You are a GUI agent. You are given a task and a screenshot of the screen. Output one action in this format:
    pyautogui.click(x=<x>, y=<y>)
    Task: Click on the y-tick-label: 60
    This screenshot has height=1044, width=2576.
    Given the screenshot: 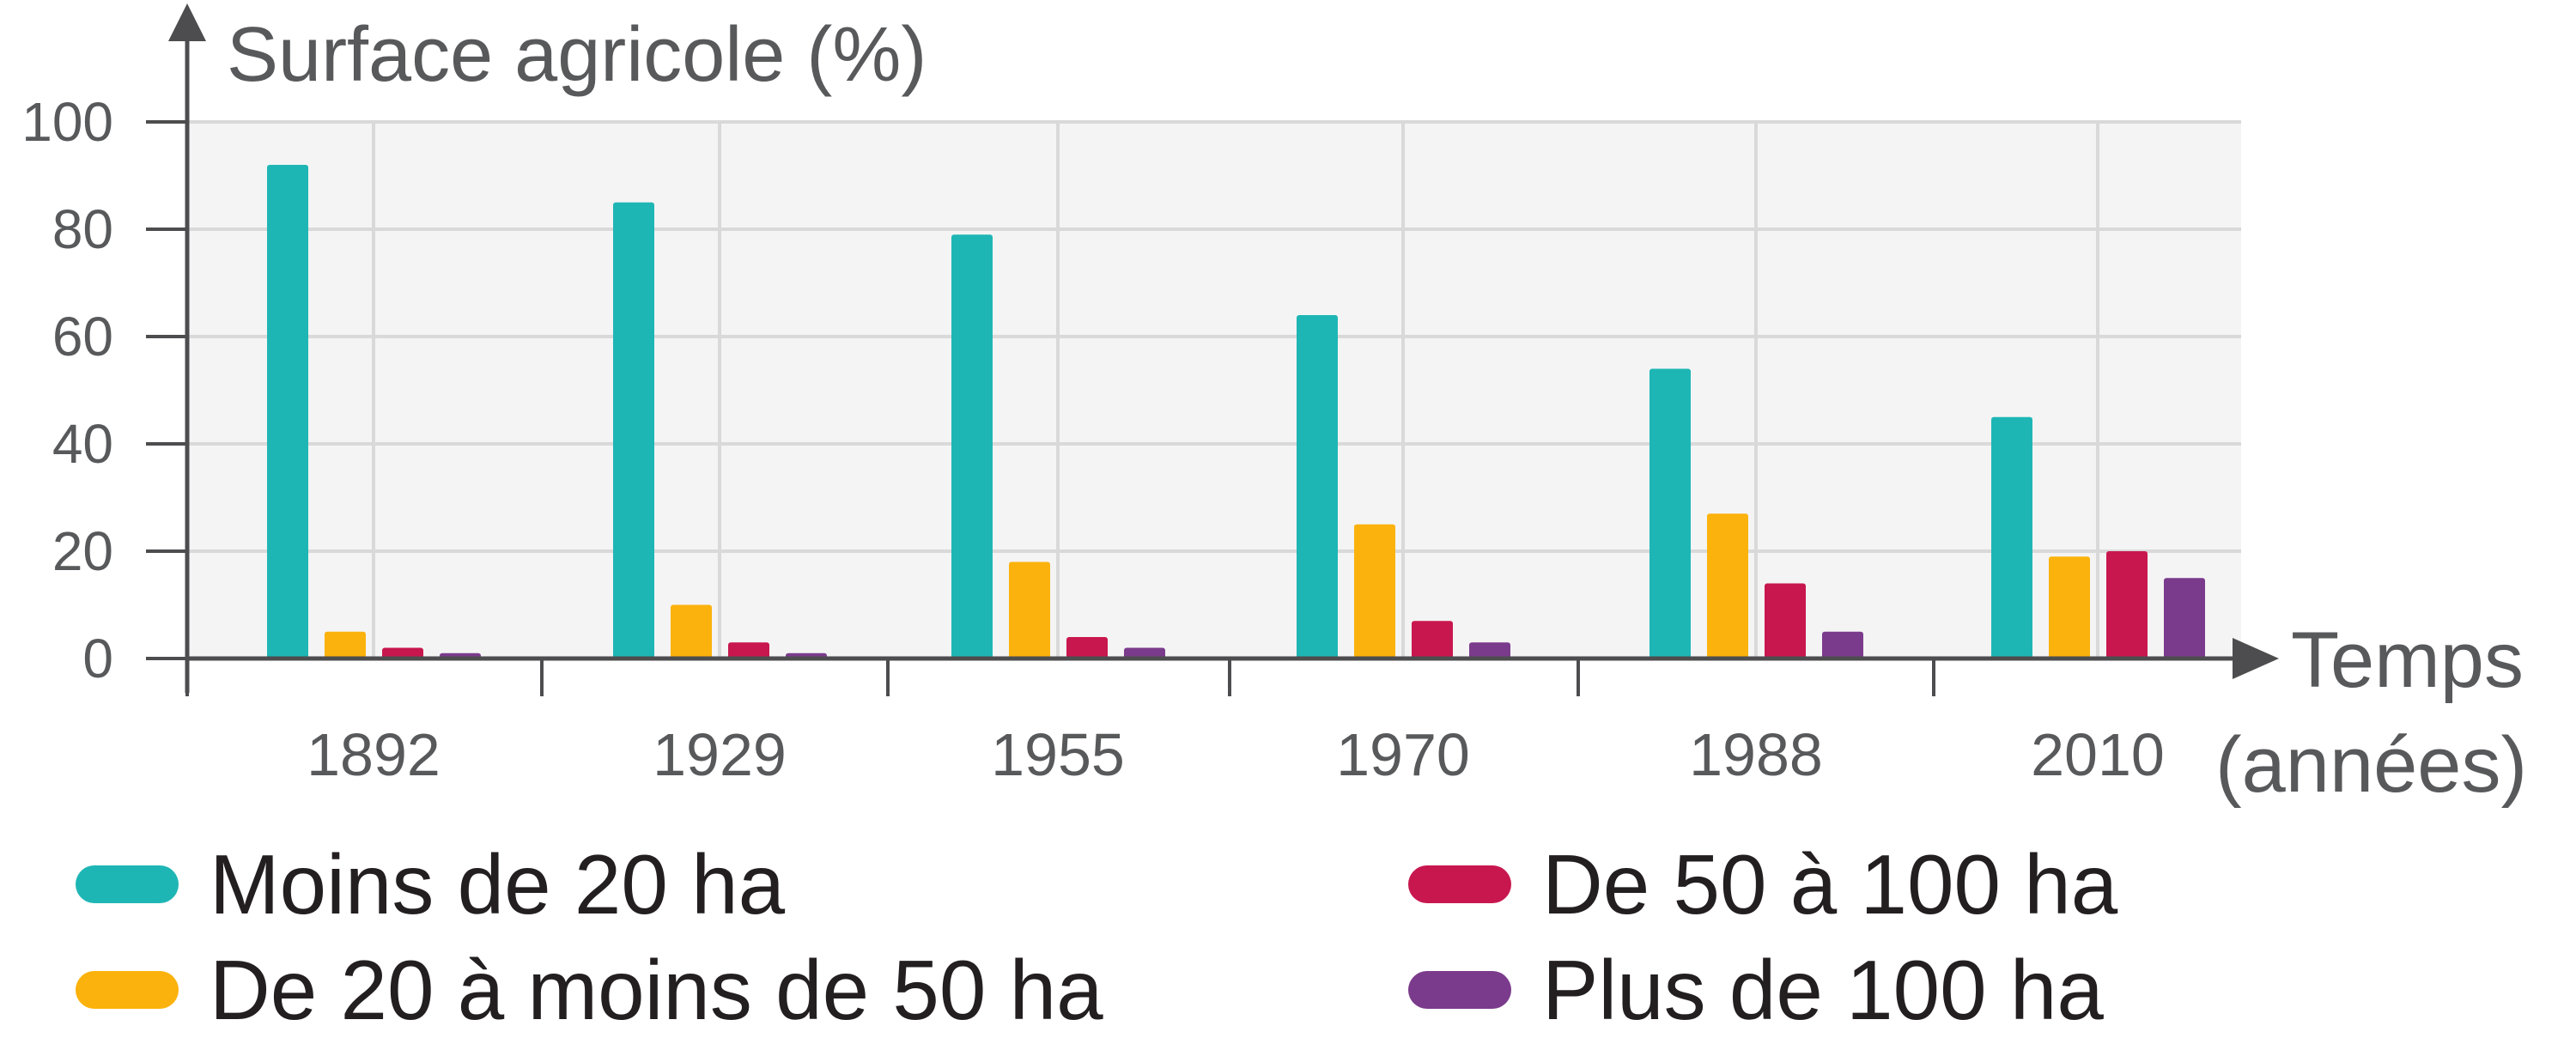 What is the action you would take?
    pyautogui.click(x=82, y=336)
    